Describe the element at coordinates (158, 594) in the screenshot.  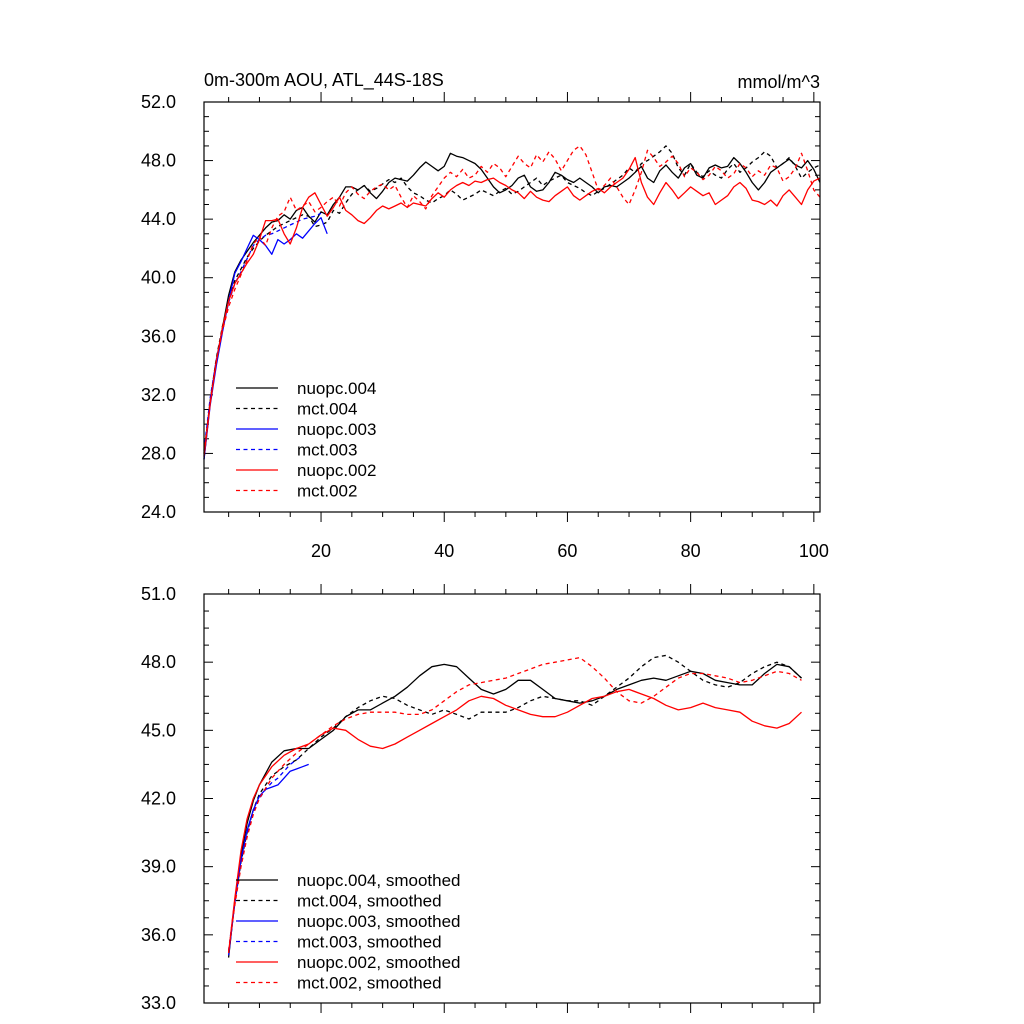
I see `y-tick-label: 51.0` at that location.